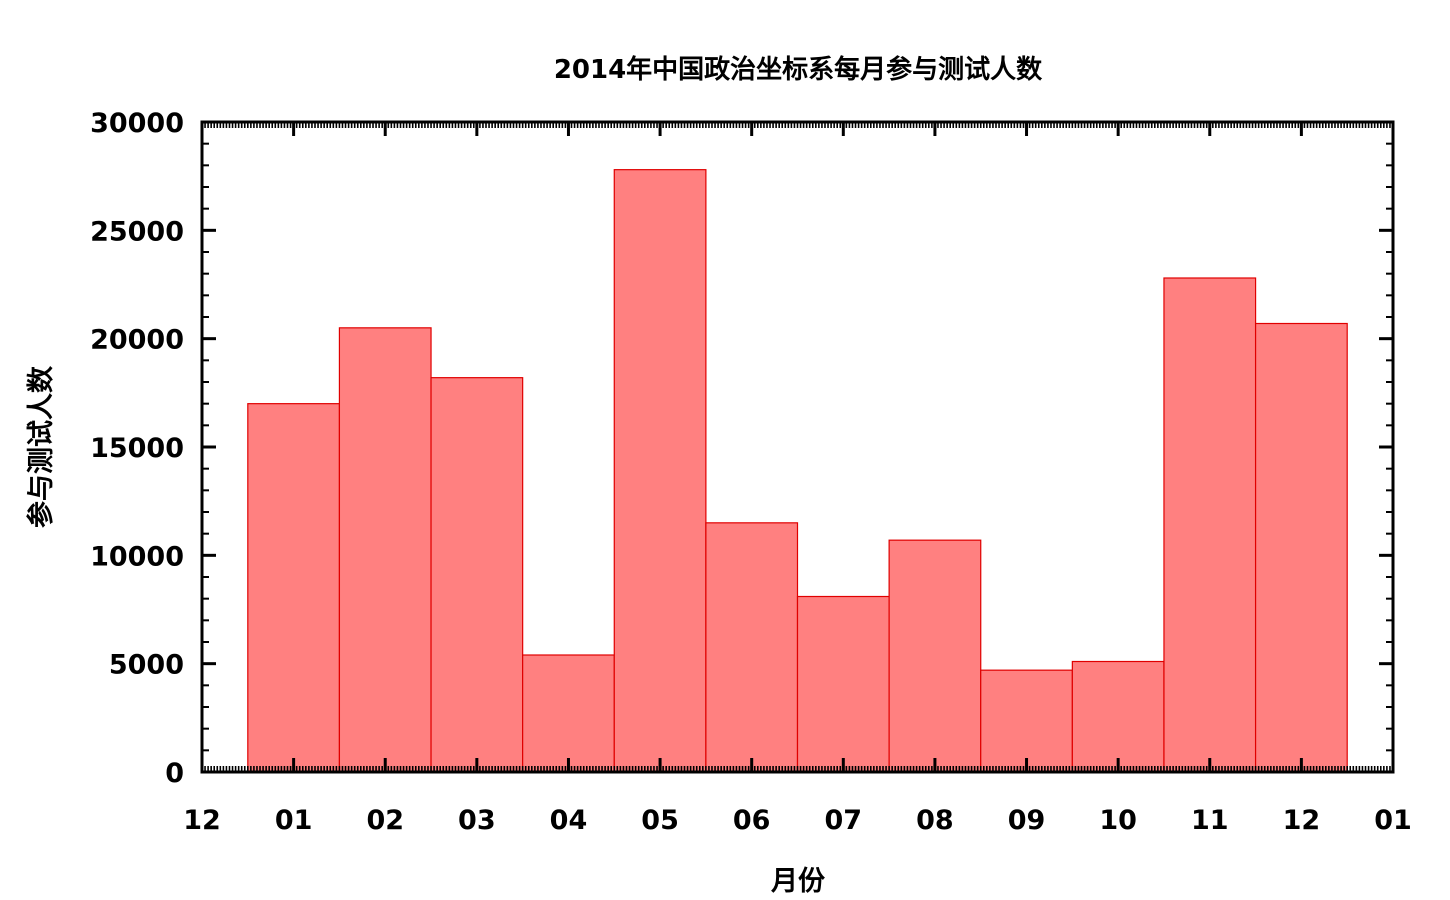 The height and width of the screenshot is (900, 1450). I want to click on y-tick-label: 15000, so click(137, 448).